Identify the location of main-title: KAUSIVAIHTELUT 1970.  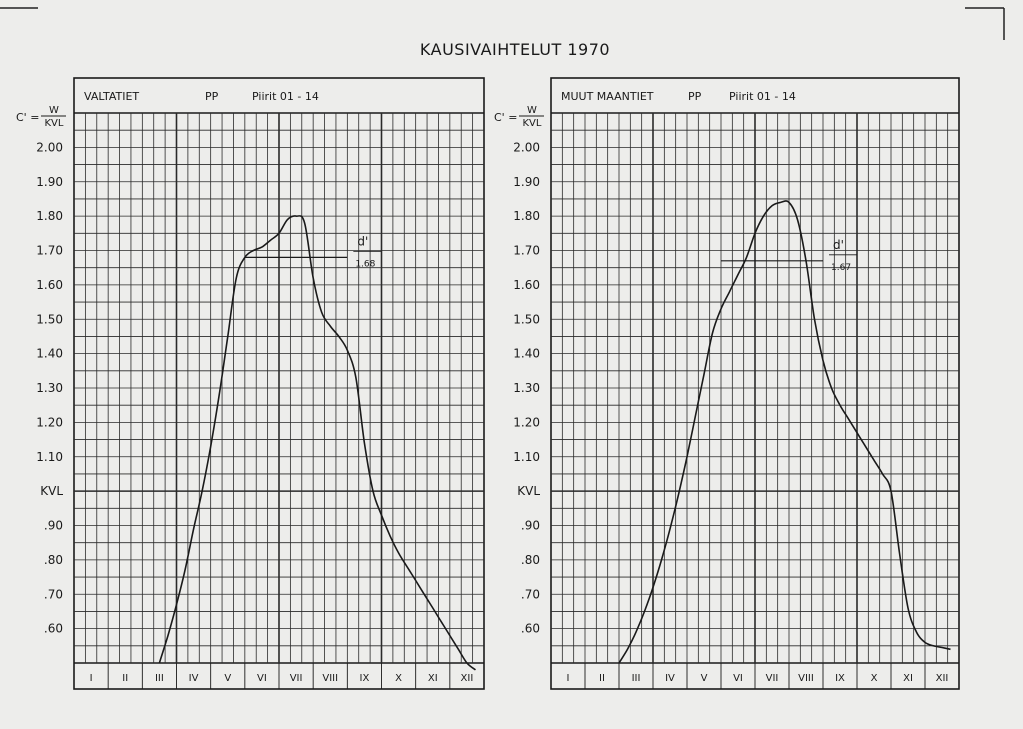
(515, 49).